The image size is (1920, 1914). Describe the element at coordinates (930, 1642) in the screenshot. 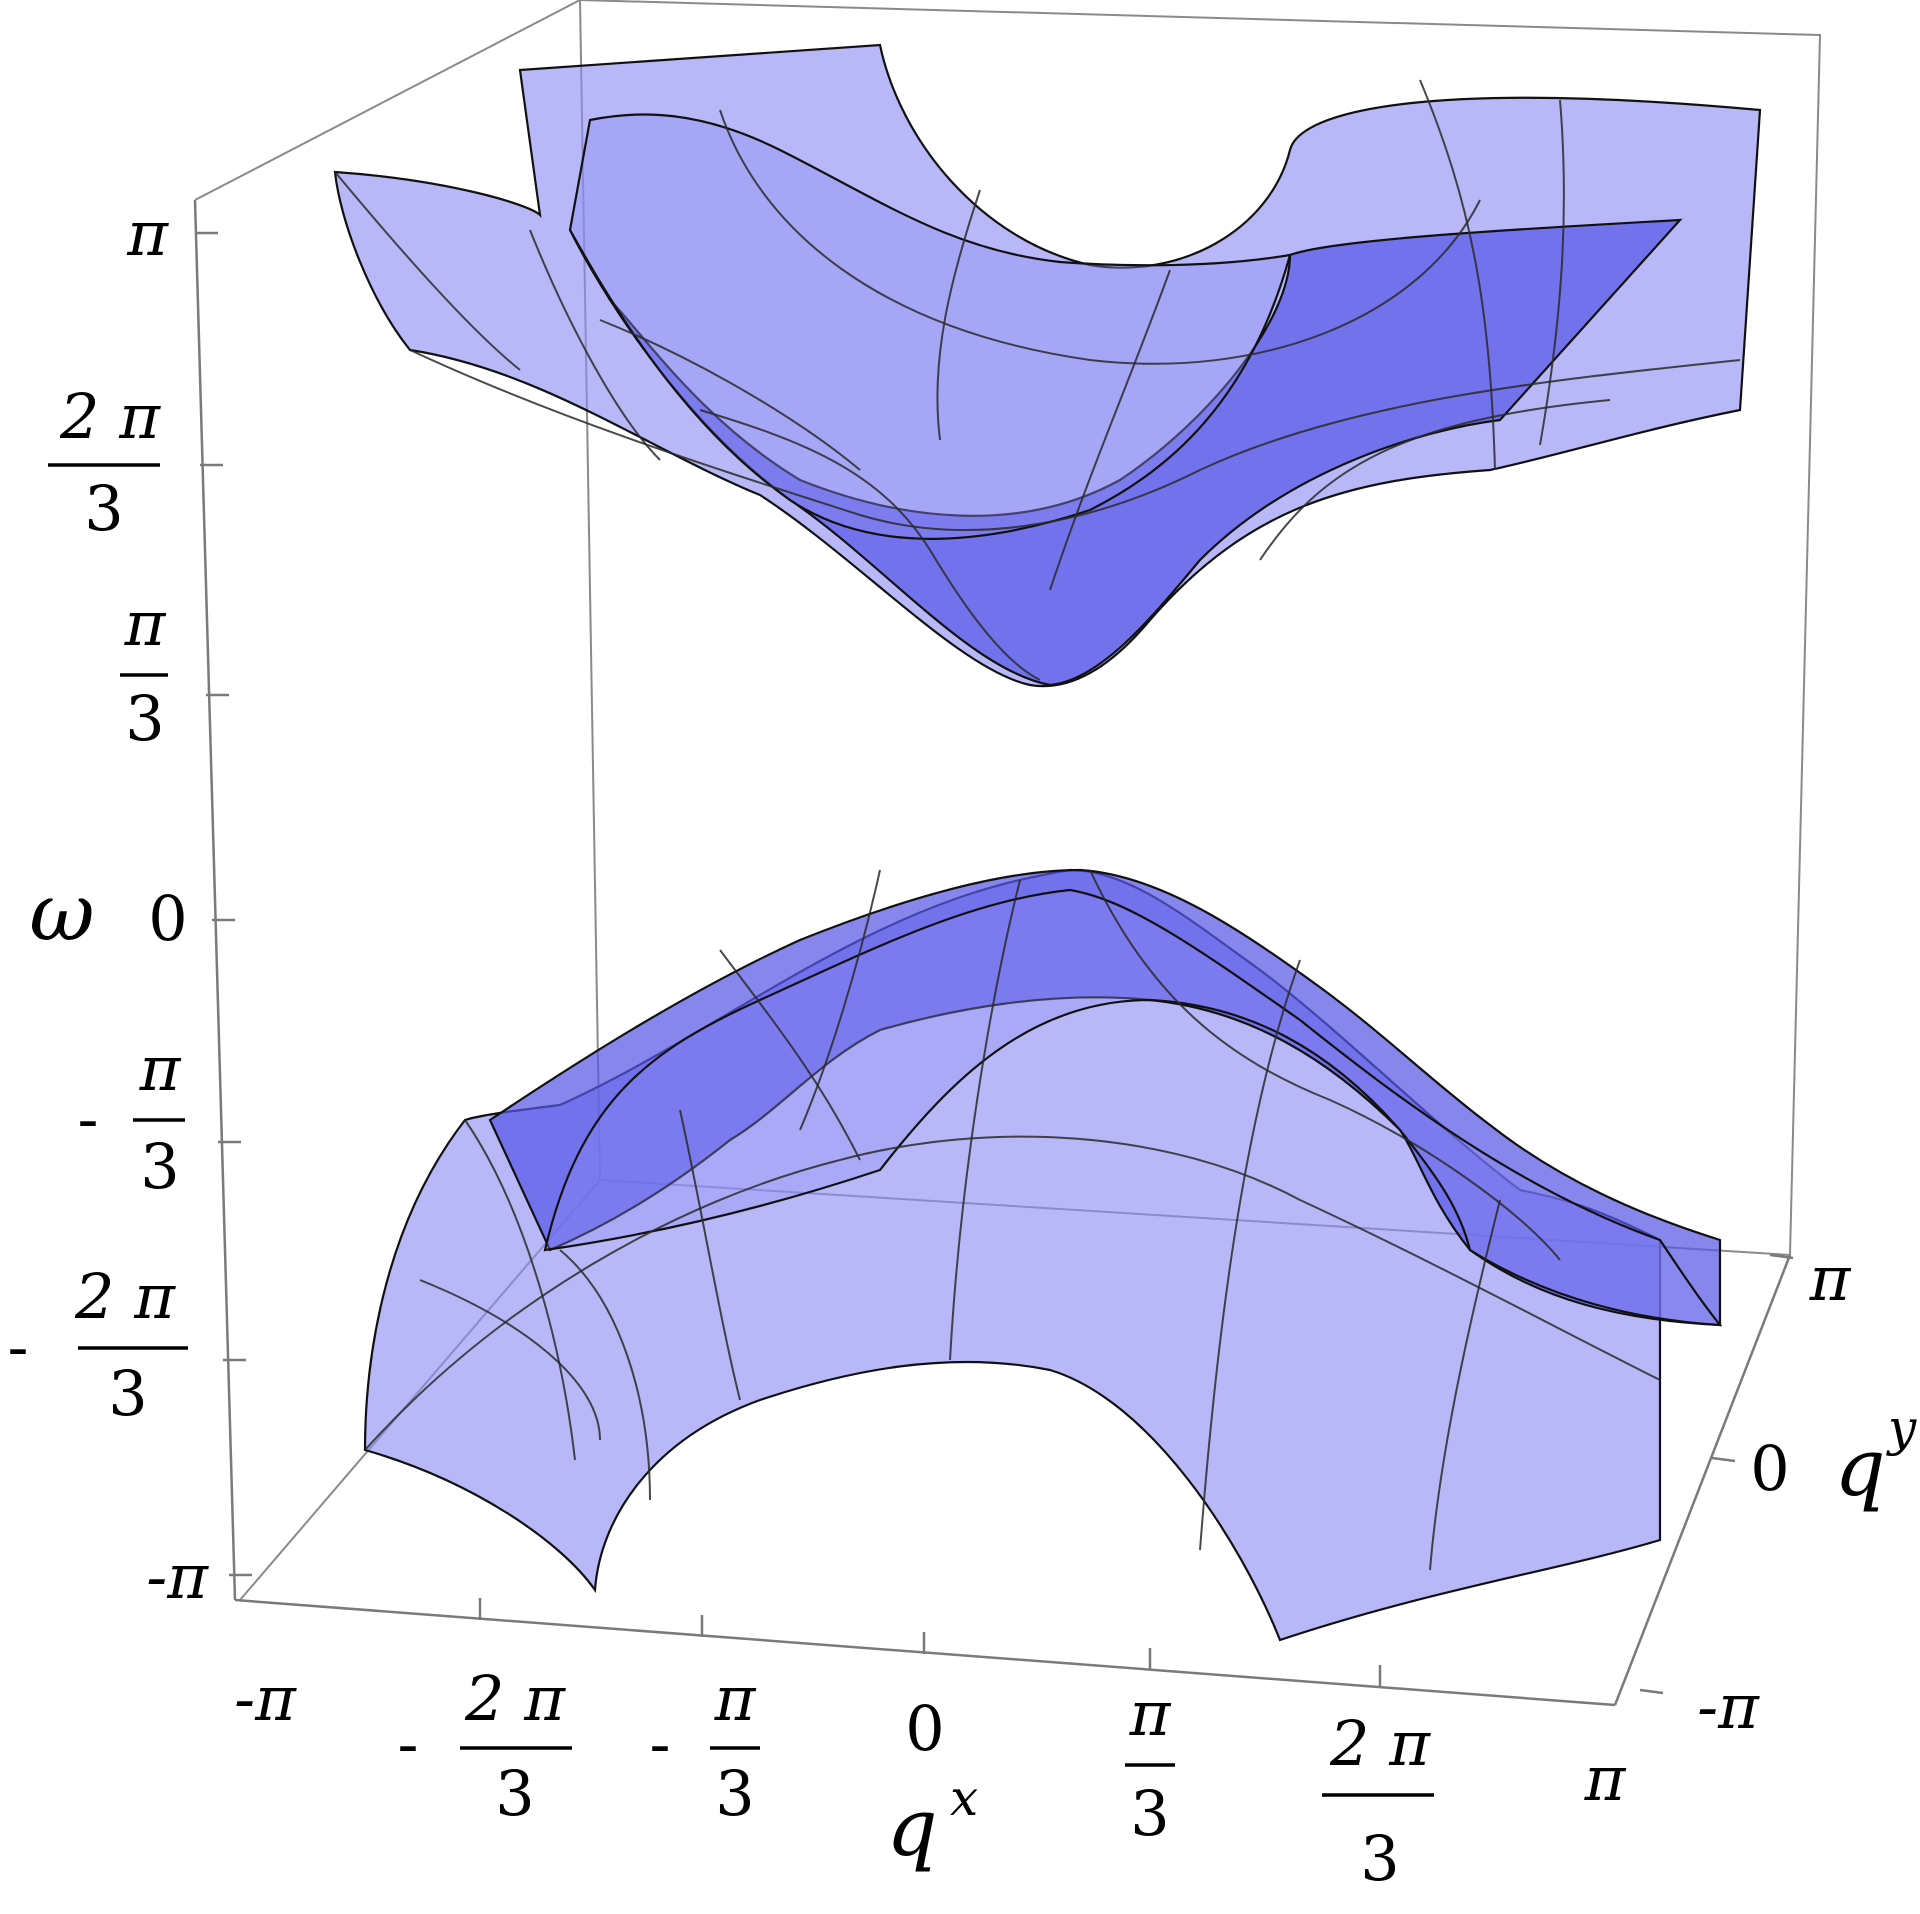

I see `x-axis-ticks` at that location.